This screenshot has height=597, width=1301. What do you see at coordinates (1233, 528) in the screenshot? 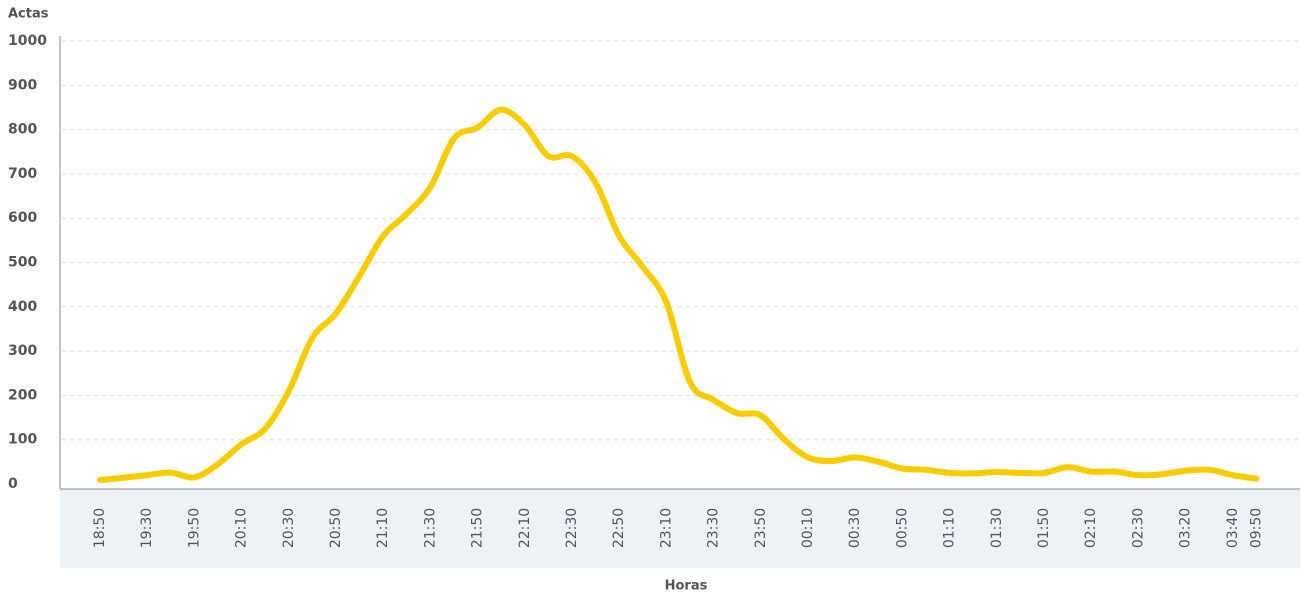
I see `x-tick-label: 03:40` at bounding box center [1233, 528].